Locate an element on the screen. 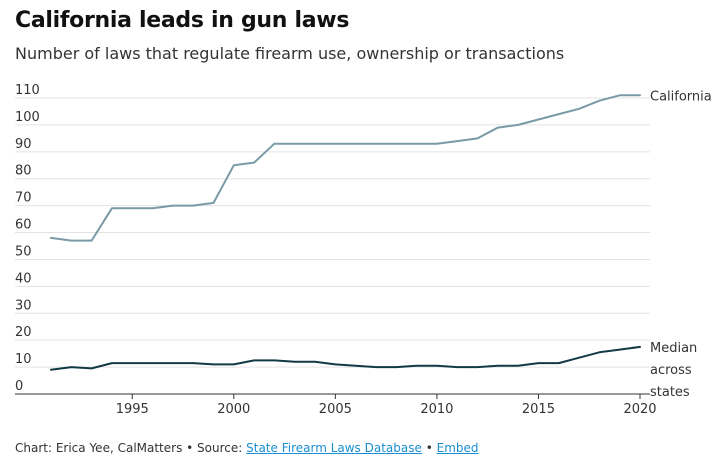 The image size is (726, 468). x-tick-label-1995: 1995 is located at coordinates (132, 409).